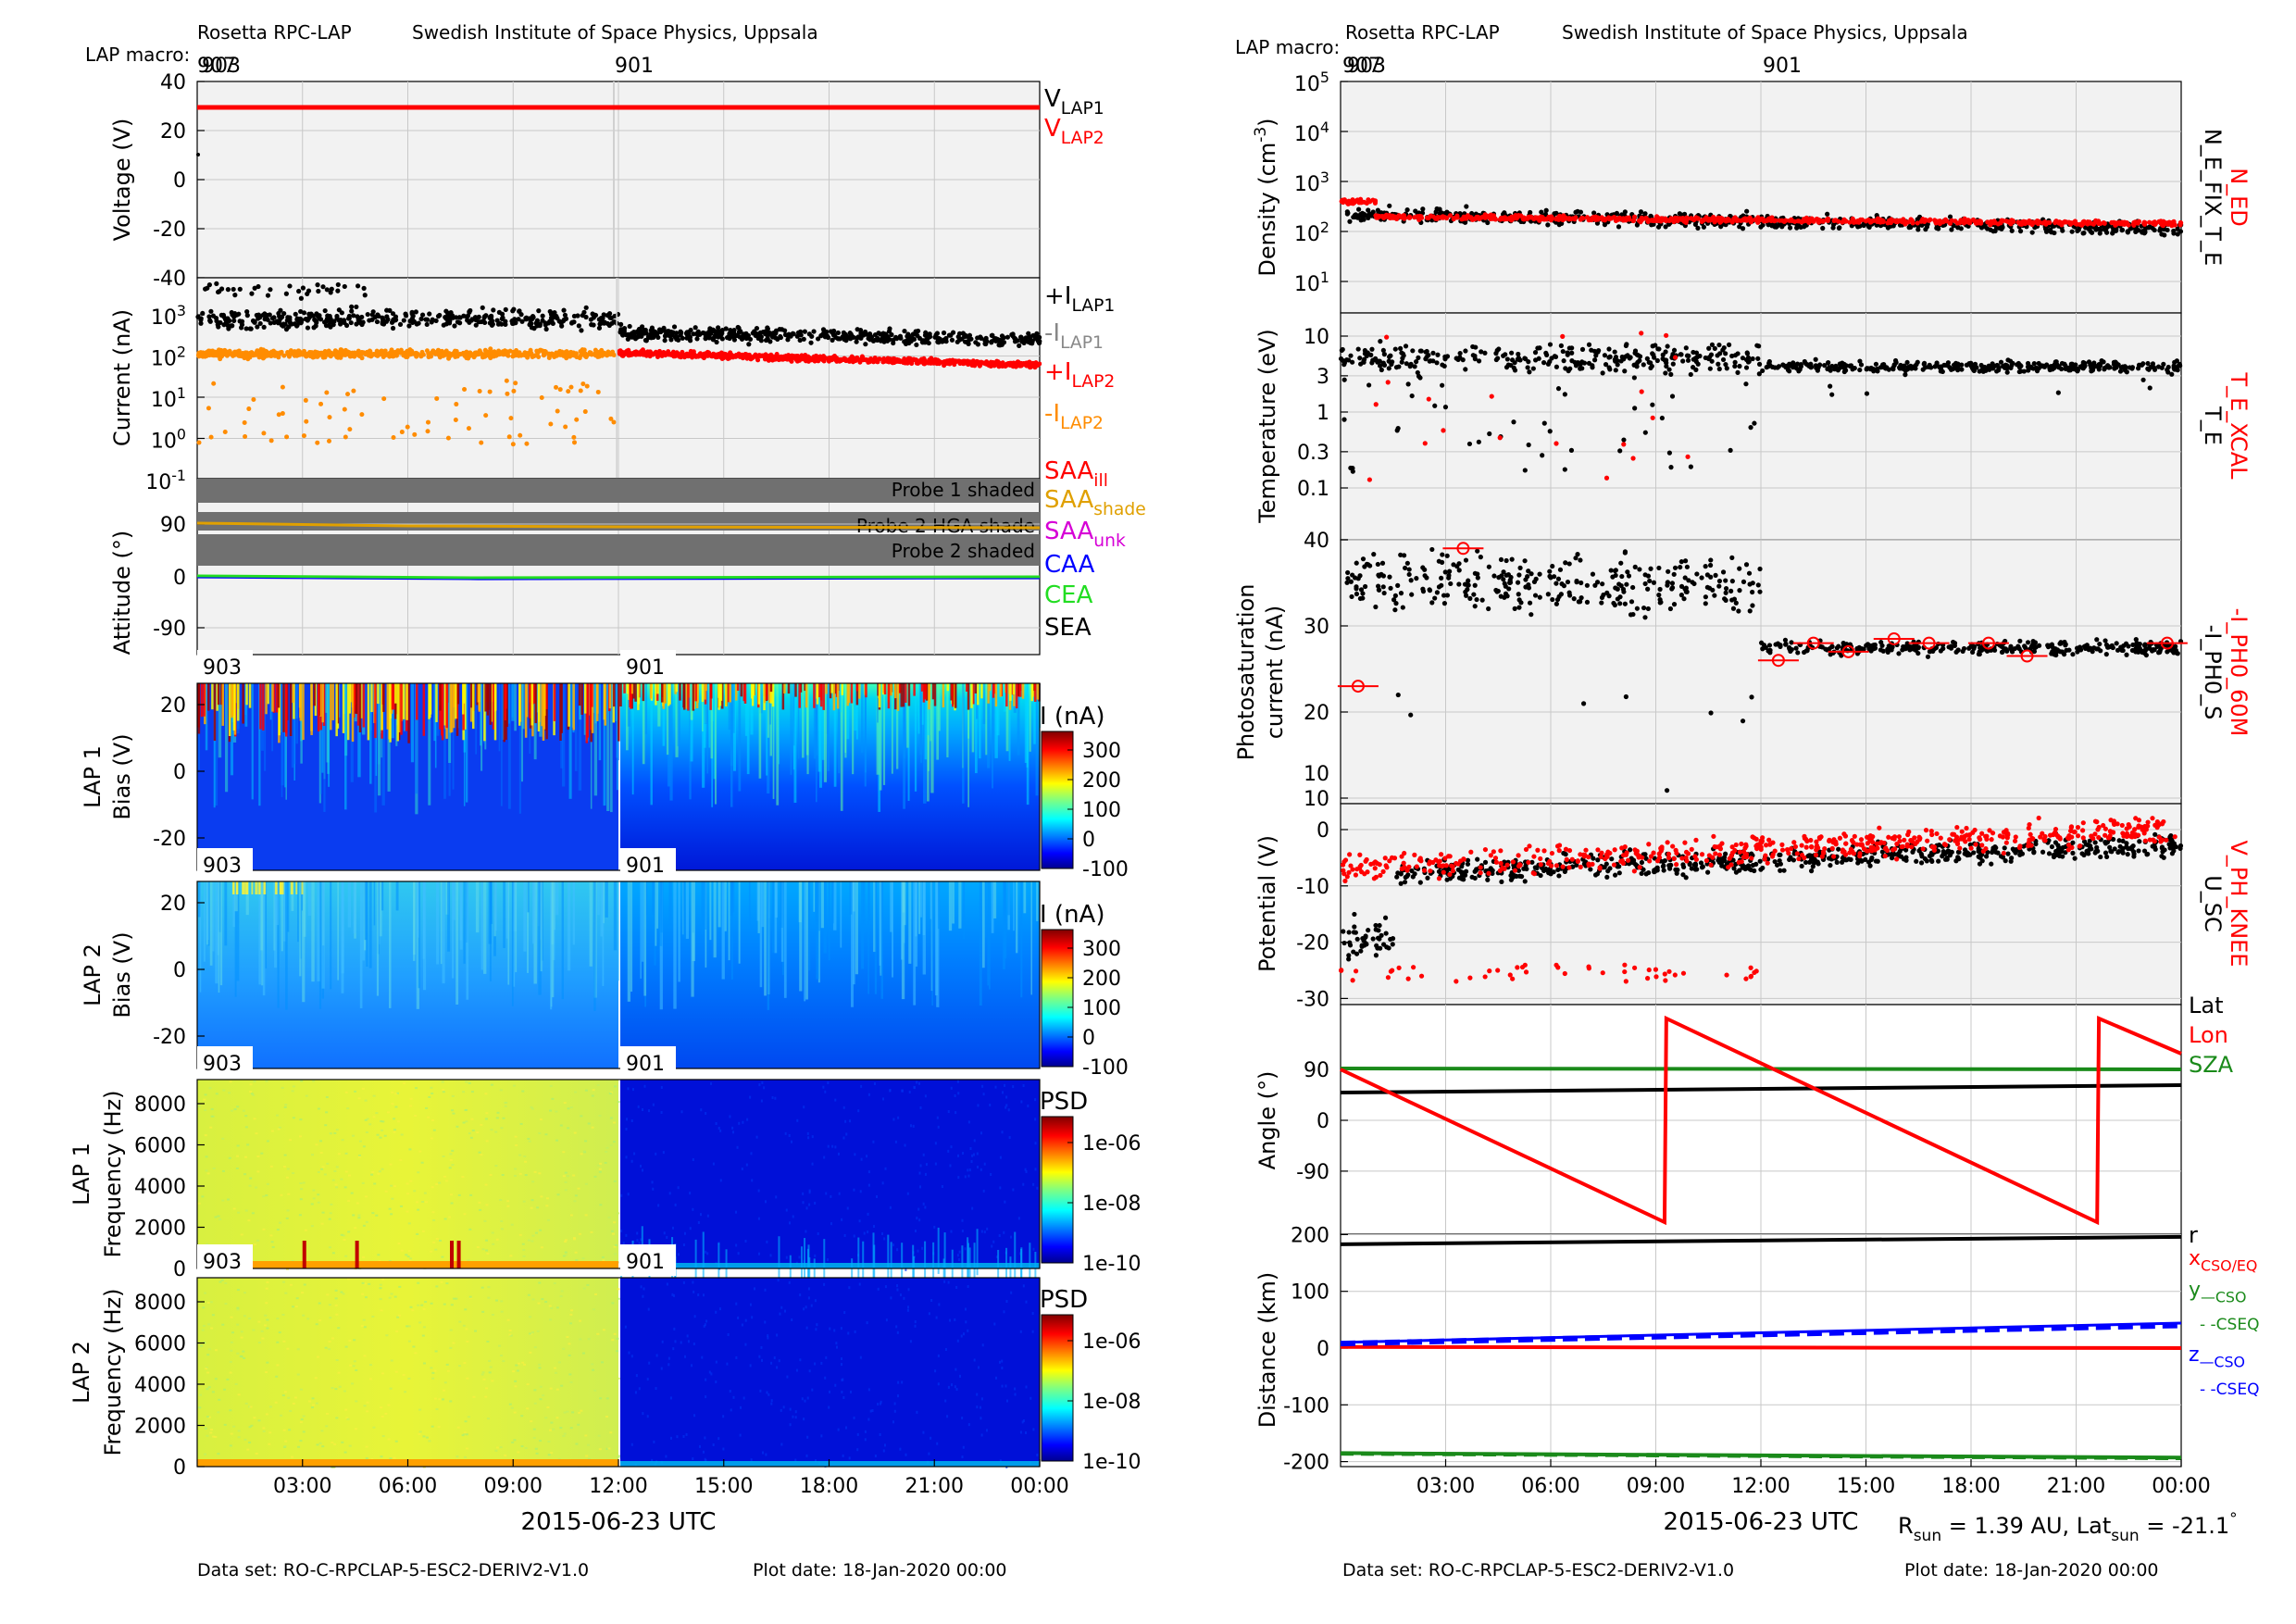  I want to click on colorbar-tick-label: 1e-10, so click(1111, 1264).